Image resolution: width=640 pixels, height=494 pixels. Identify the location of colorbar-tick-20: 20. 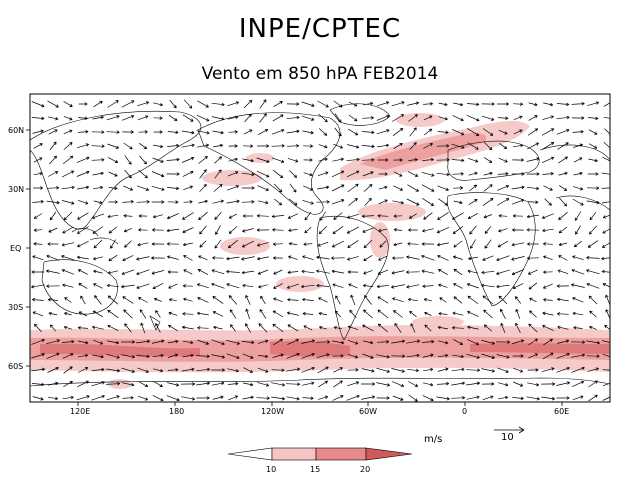
(365, 469).